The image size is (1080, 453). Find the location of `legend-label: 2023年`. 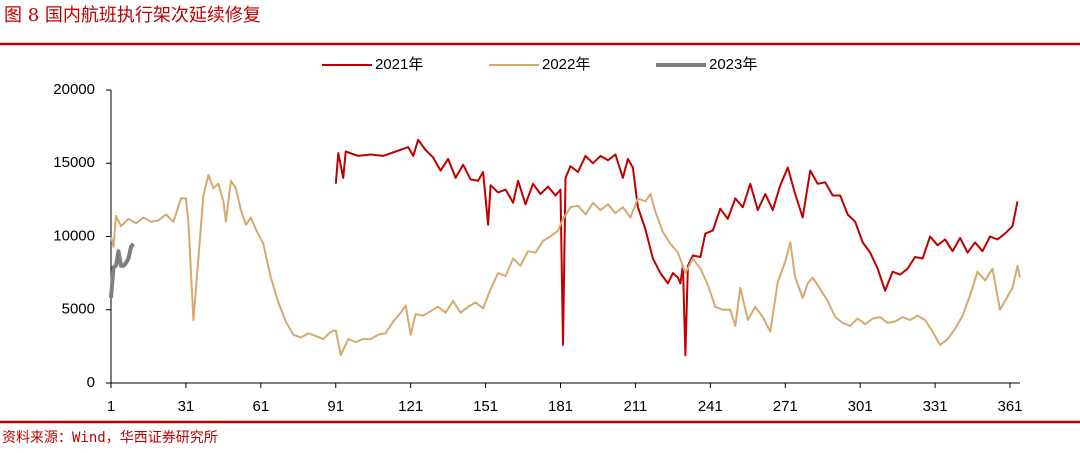

legend-label: 2023年 is located at coordinates (733, 64).